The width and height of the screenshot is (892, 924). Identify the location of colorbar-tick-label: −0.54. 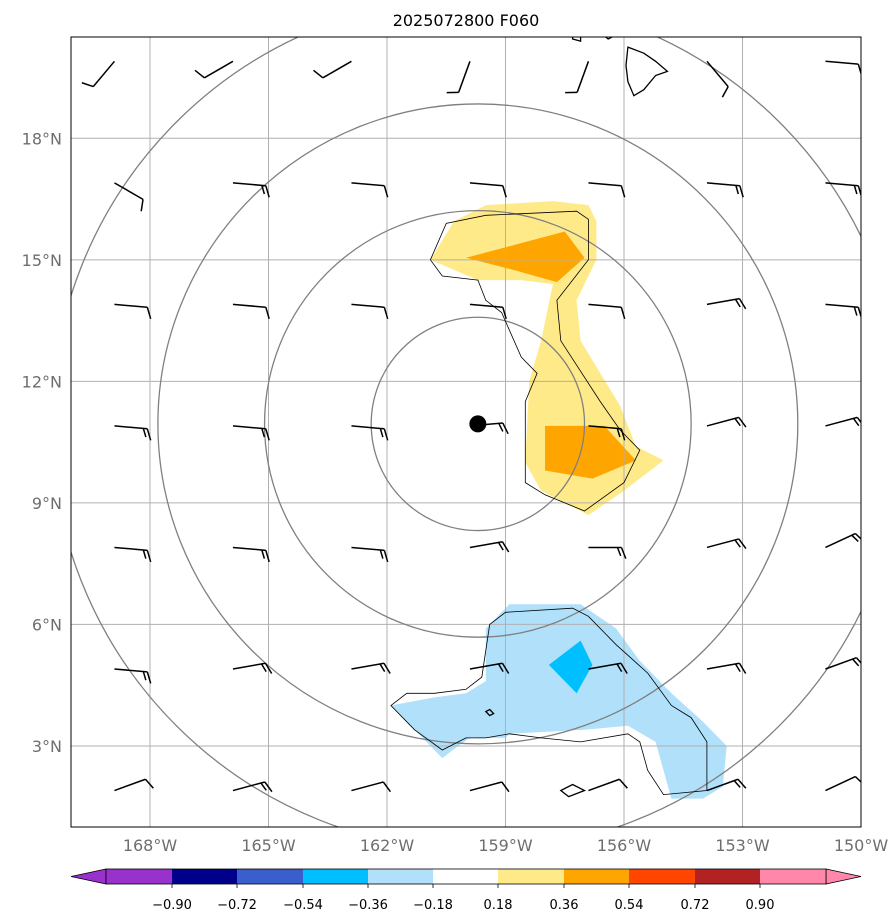
(303, 905).